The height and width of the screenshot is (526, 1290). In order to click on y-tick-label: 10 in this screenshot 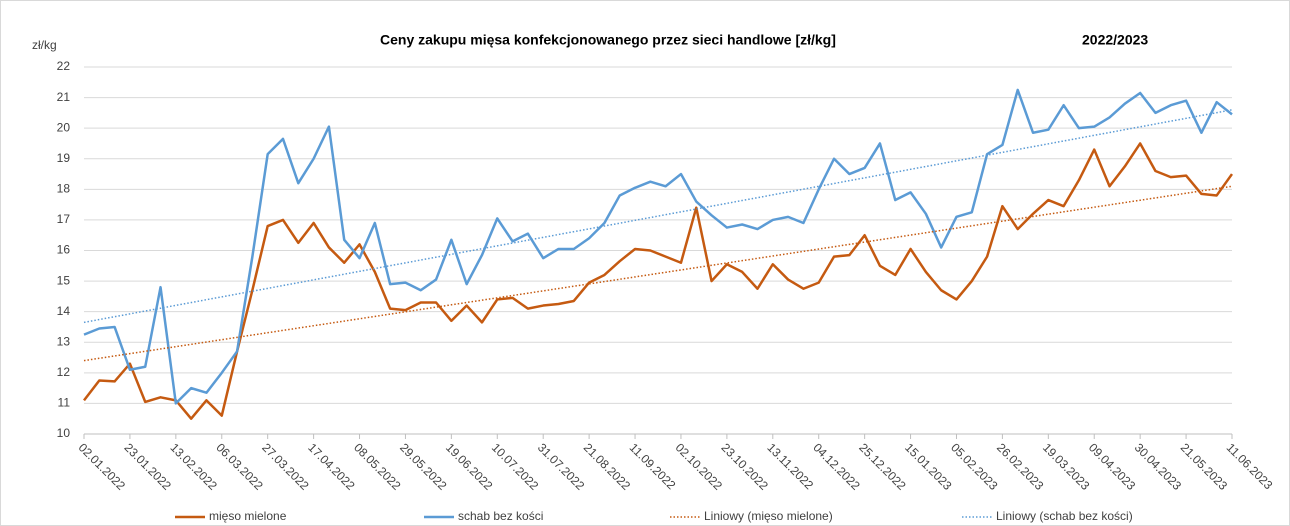, I will do `click(64, 433)`.